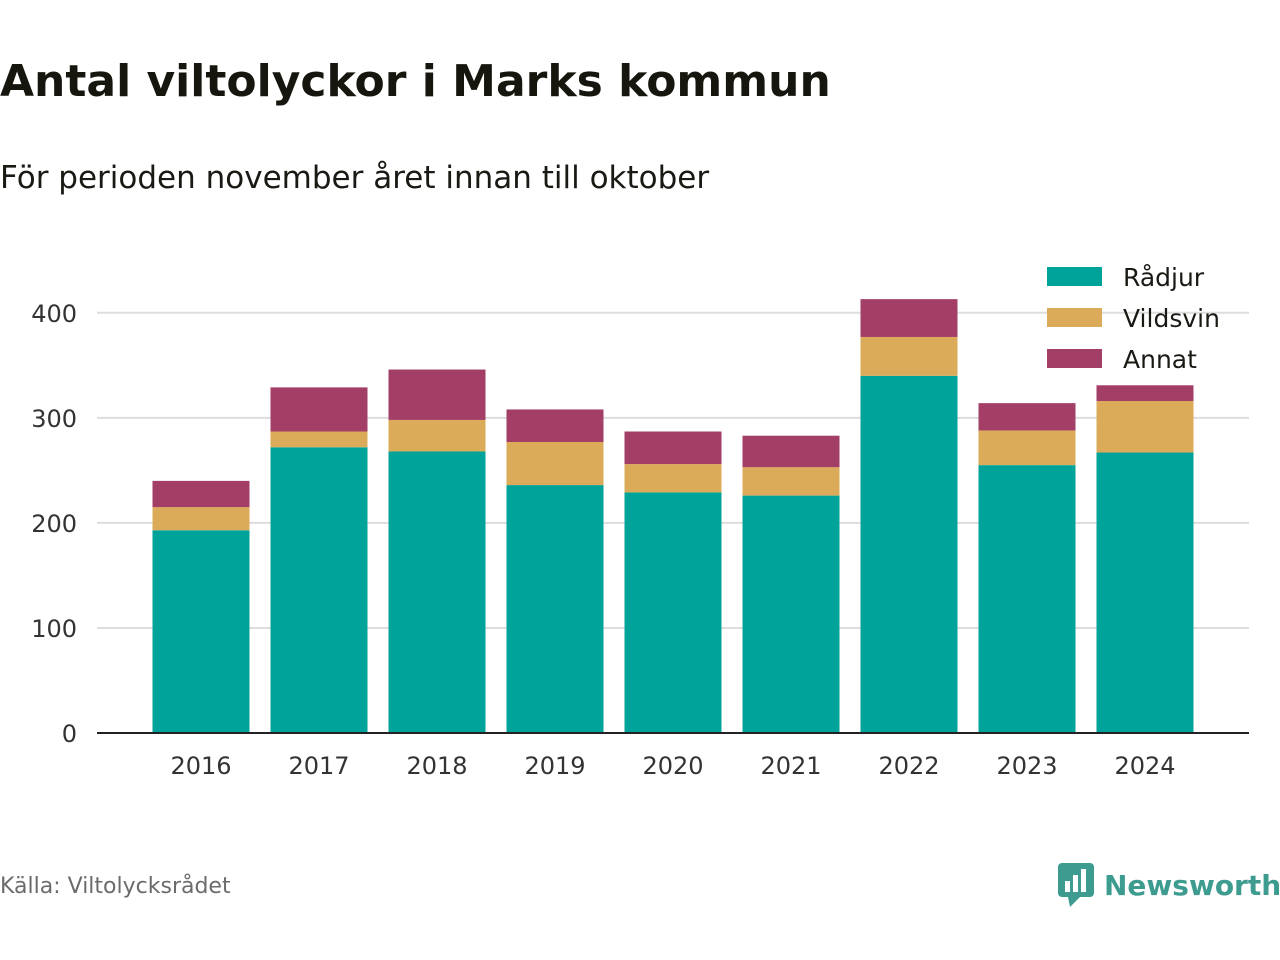 The height and width of the screenshot is (960, 1280). I want to click on x-tick-label: 2016, so click(200, 766).